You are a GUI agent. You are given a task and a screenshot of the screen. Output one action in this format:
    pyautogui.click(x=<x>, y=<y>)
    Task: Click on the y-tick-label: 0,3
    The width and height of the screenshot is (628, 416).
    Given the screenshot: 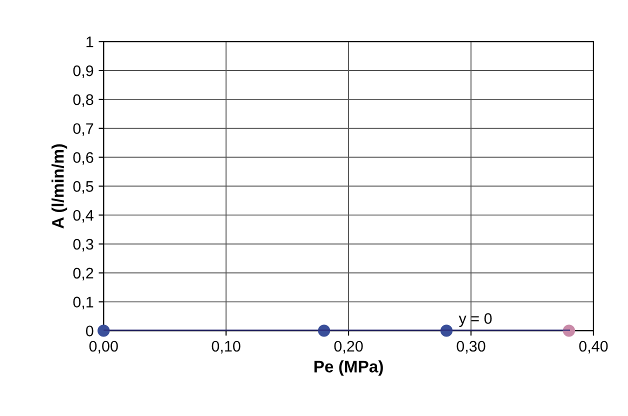 What is the action you would take?
    pyautogui.click(x=83, y=245)
    